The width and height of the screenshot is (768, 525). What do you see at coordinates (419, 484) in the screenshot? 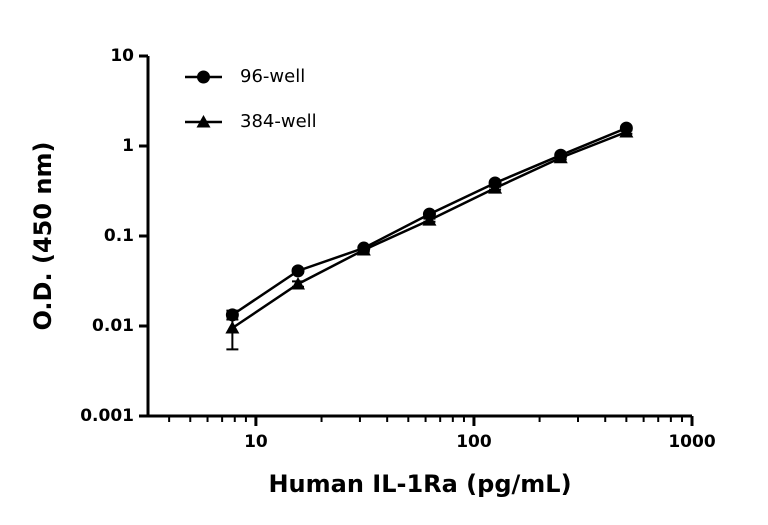
I see `x-axis-title: Human IL-1Ra (pg/mL)` at bounding box center [419, 484].